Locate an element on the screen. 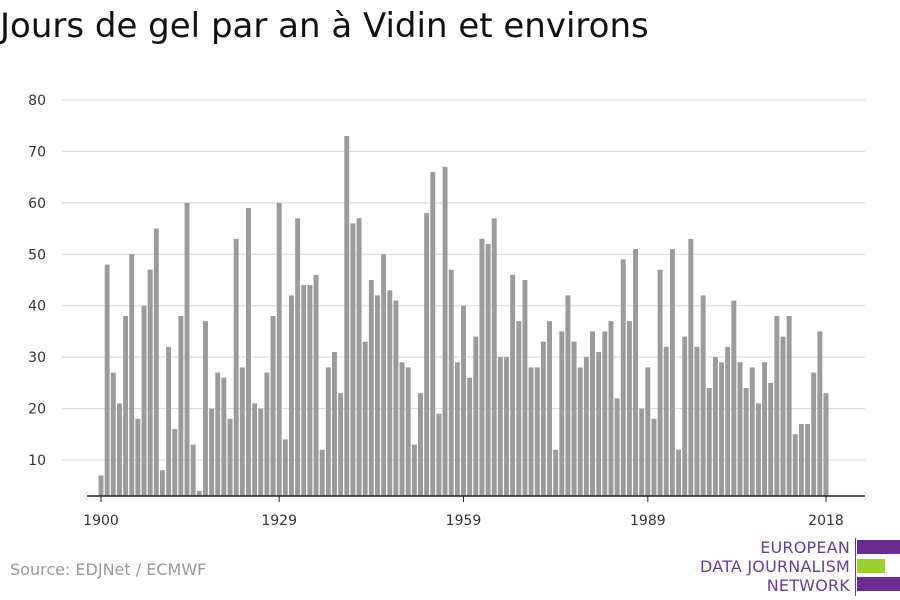 This screenshot has height=600, width=900. bar-2013 is located at coordinates (795, 465).